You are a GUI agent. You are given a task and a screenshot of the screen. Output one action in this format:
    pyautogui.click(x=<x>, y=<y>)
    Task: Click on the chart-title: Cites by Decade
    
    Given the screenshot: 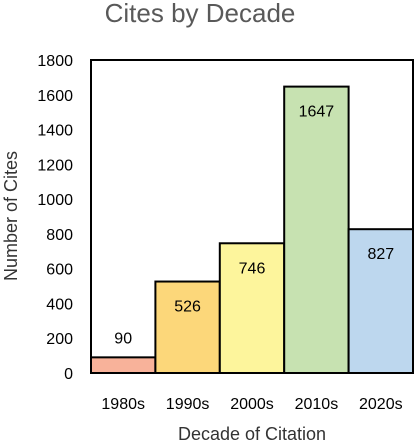 What is the action you would take?
    pyautogui.click(x=200, y=14)
    